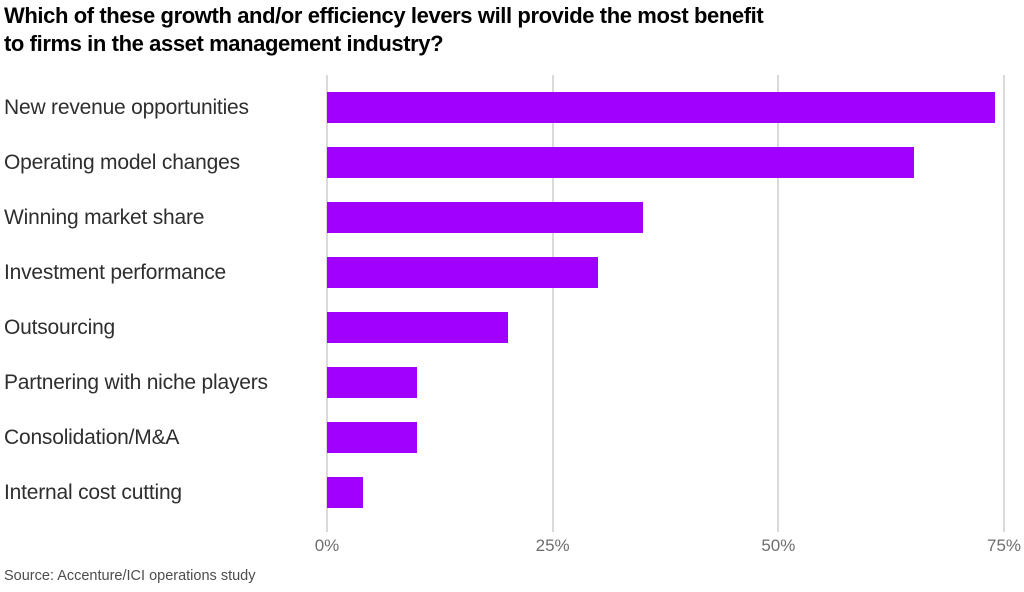 Image resolution: width=1024 pixels, height=592 pixels. I want to click on table-row: Operating model changes, so click(512, 162).